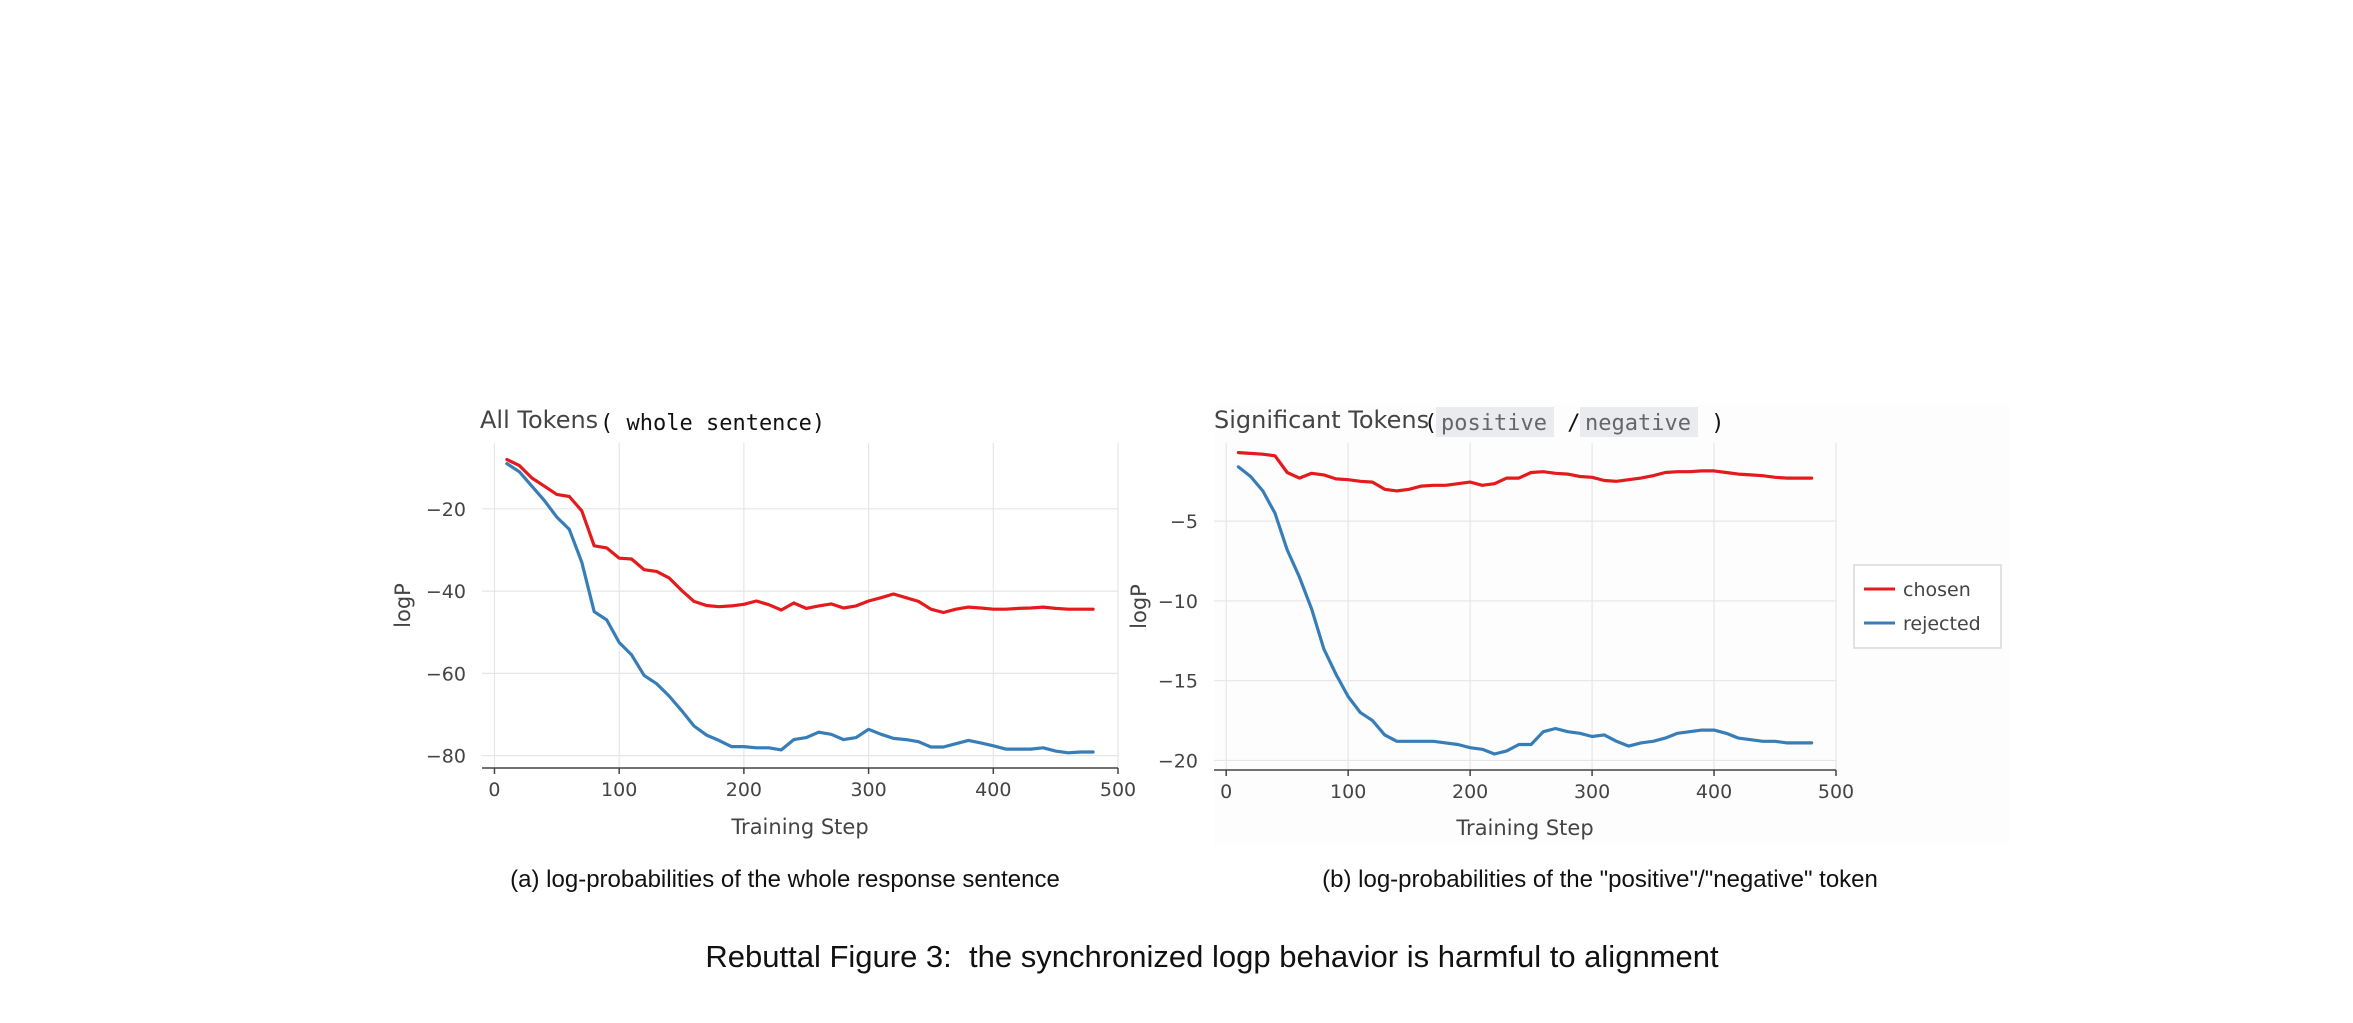 Image resolution: width=2353 pixels, height=1023 pixels. What do you see at coordinates (1178, 682) in the screenshot?
I see `chart-b-ytick-label-2: −15` at bounding box center [1178, 682].